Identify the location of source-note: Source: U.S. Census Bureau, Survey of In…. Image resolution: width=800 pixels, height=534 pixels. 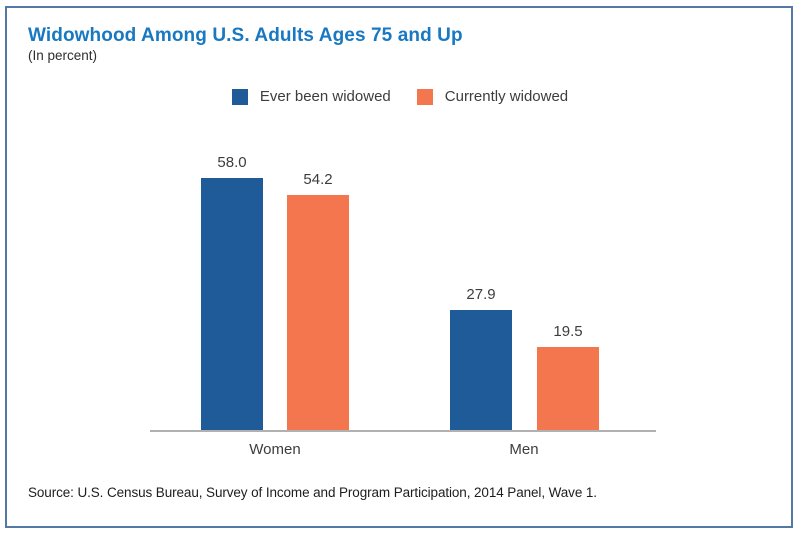
(312, 492).